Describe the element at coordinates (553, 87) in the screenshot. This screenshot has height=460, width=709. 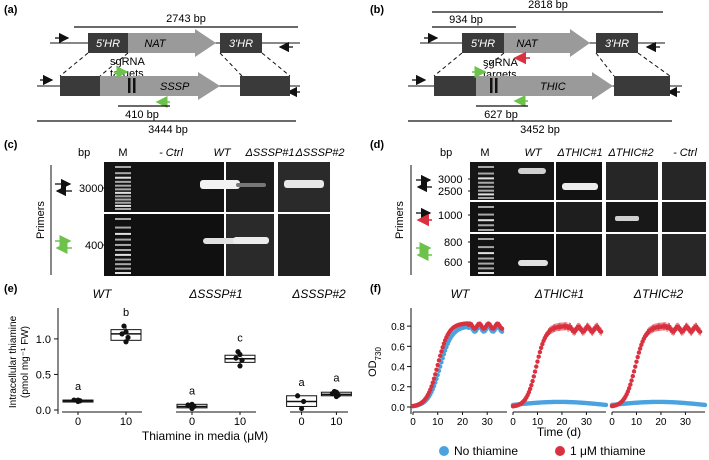
I see `thic-label: THIC` at that location.